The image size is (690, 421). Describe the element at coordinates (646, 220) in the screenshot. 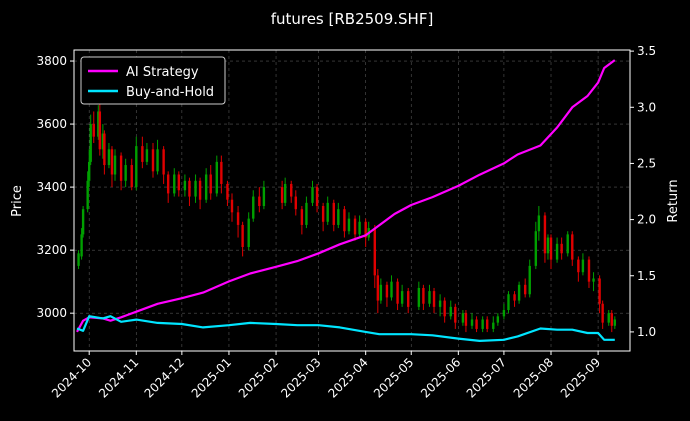

I see `y2-tick-label: 2.0` at that location.